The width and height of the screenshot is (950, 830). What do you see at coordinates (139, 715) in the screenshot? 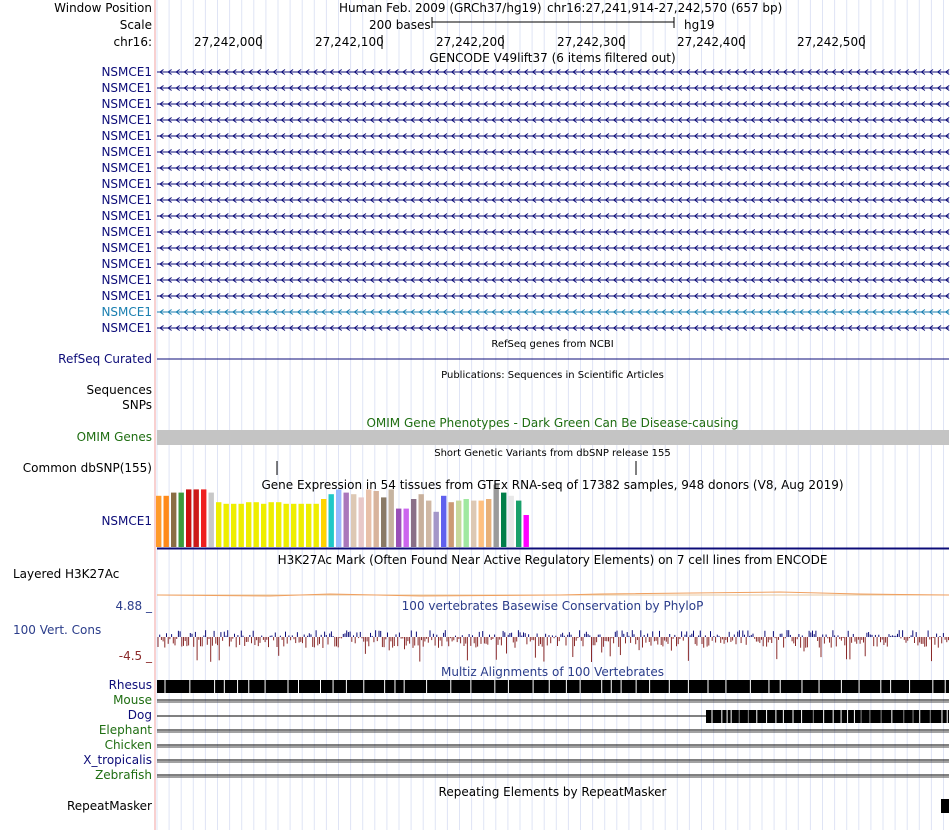
I see `multiz-species-label: Dog` at bounding box center [139, 715].